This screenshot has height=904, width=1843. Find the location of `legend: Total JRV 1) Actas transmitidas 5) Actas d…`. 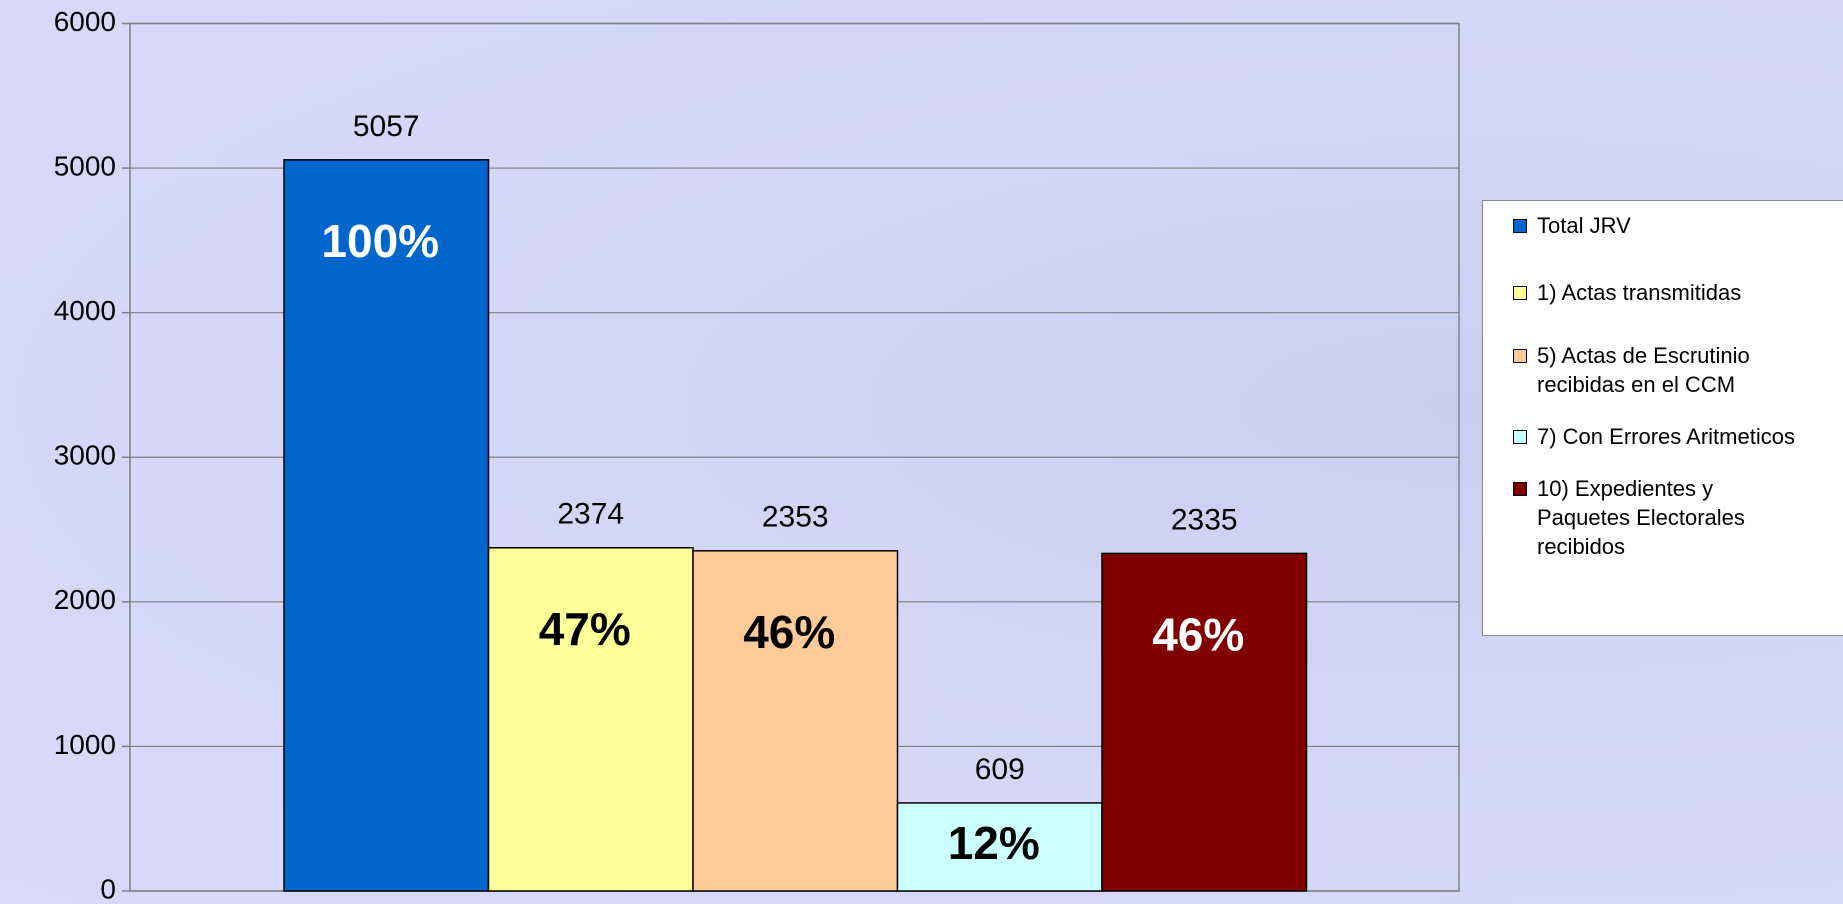

legend: Total JRV 1) Actas transmitidas 5) Actas d… is located at coordinates (1662, 418).